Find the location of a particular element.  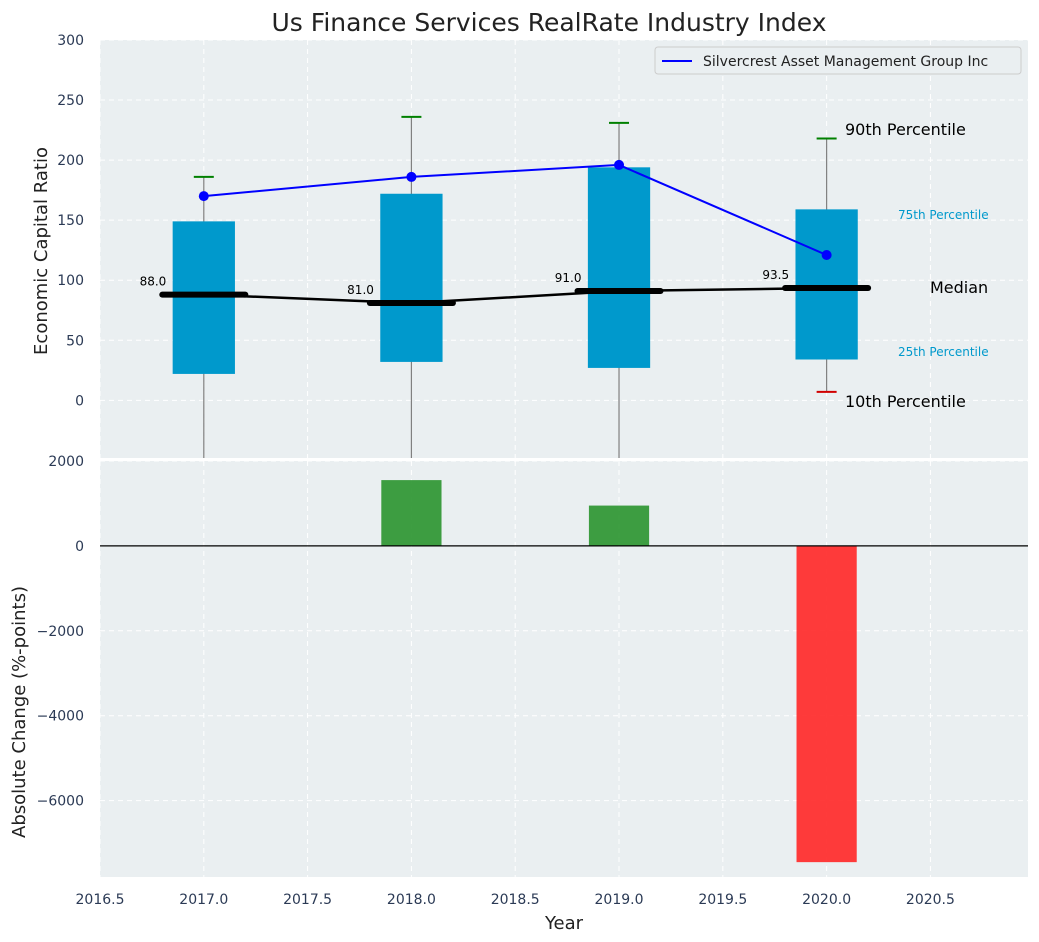

x-tick-label: 2020.5 is located at coordinates (930, 900).